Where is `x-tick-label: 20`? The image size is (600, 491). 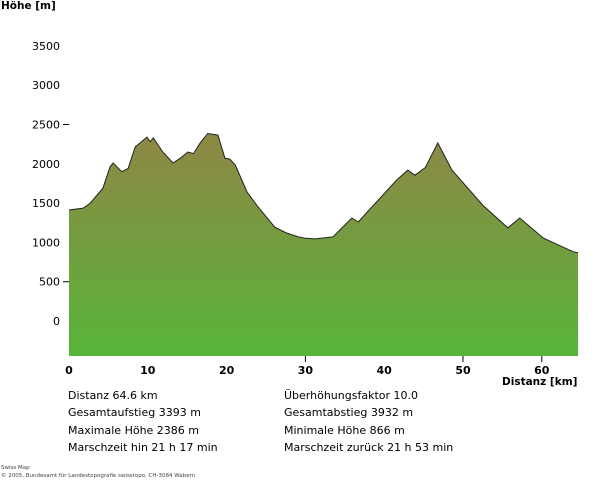
x-tick-label: 20 is located at coordinates (227, 370).